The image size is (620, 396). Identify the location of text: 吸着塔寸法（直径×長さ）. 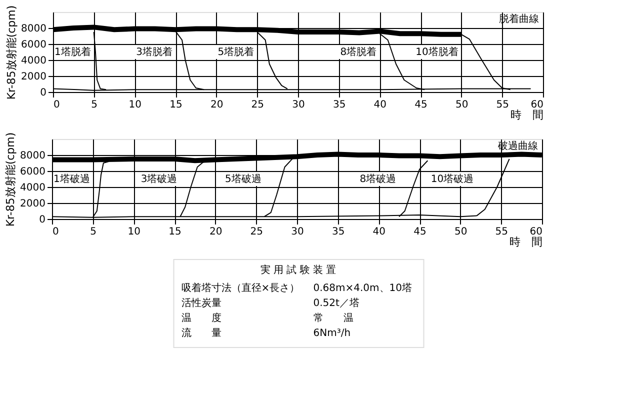
(240, 288).